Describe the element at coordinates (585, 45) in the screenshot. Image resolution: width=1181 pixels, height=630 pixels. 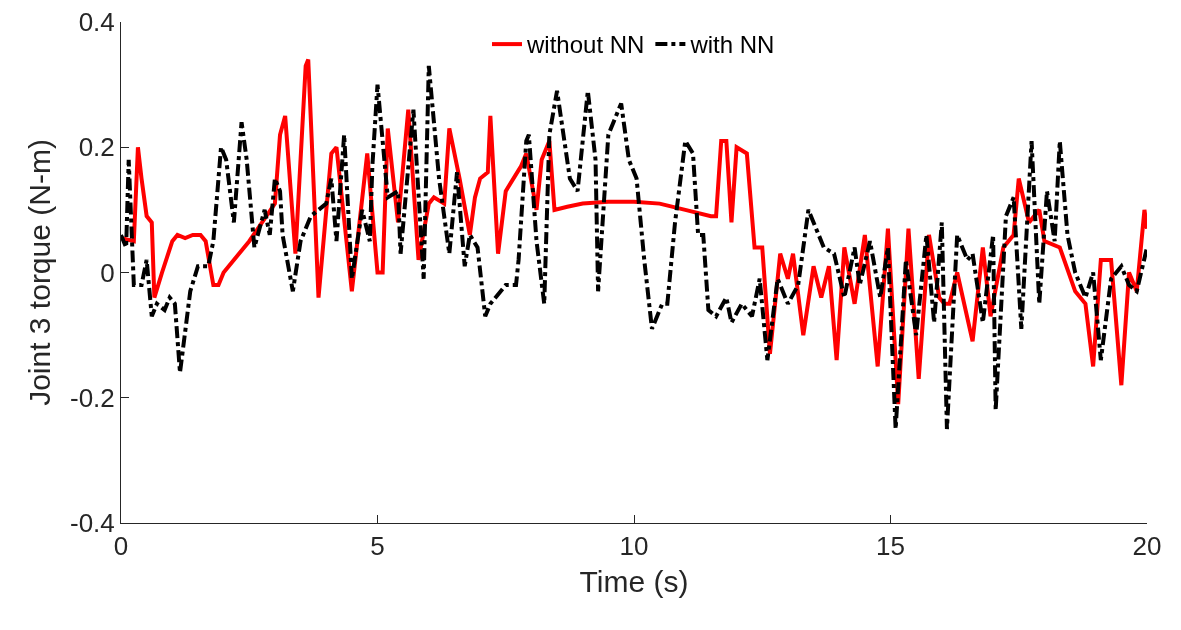
I see `legend-label: without NN` at that location.